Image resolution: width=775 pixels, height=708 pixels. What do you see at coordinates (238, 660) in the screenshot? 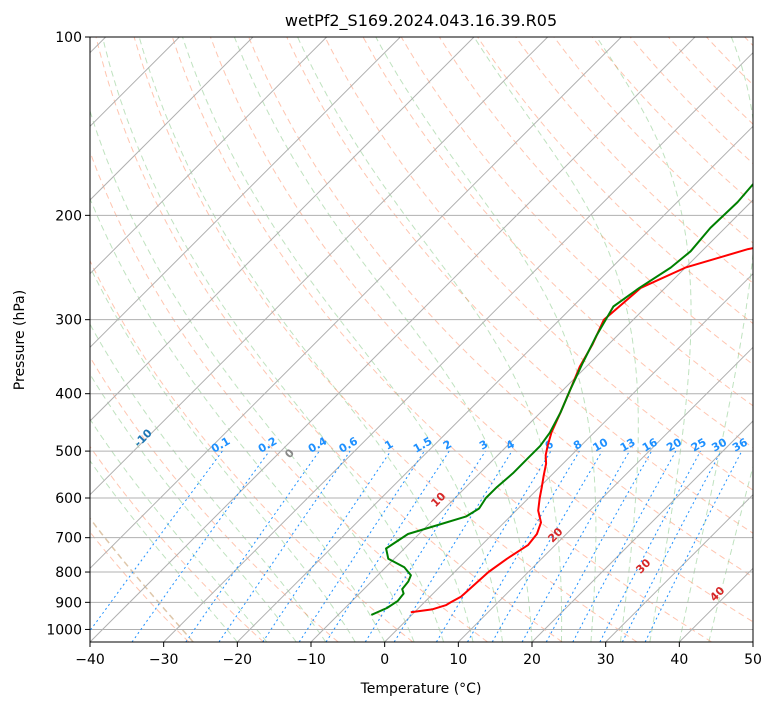
I see `x-tick-label: −20` at bounding box center [238, 660].